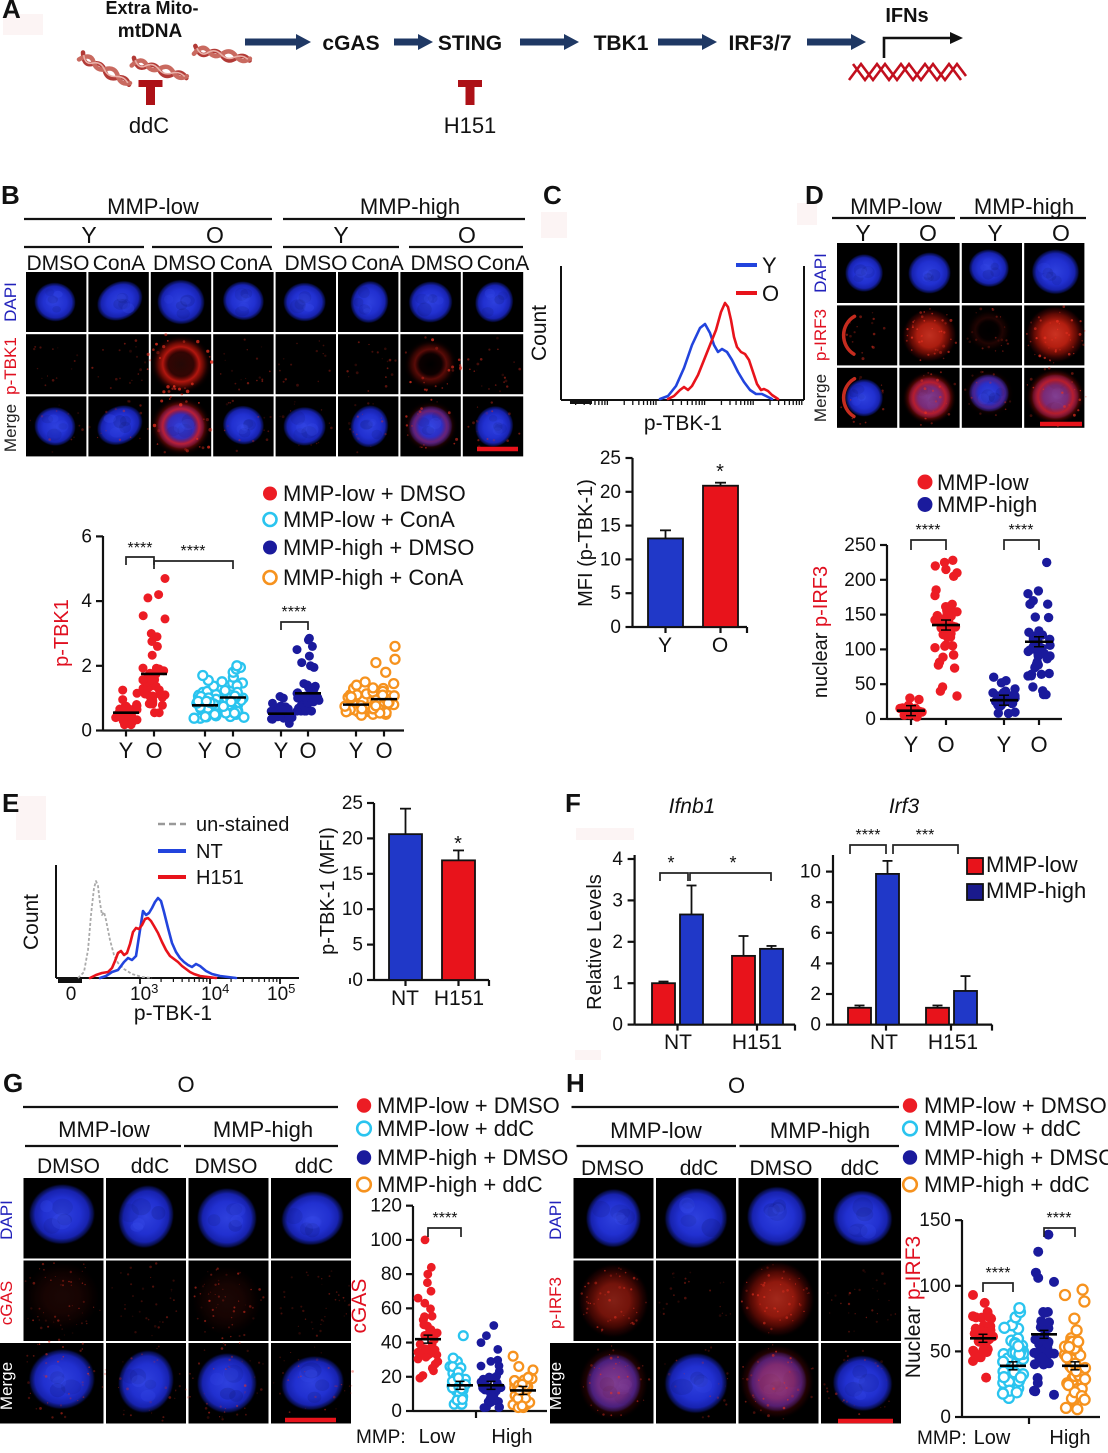 Image resolution: width=1108 pixels, height=1453 pixels. I want to click on svg-text: 8, so click(815, 902).